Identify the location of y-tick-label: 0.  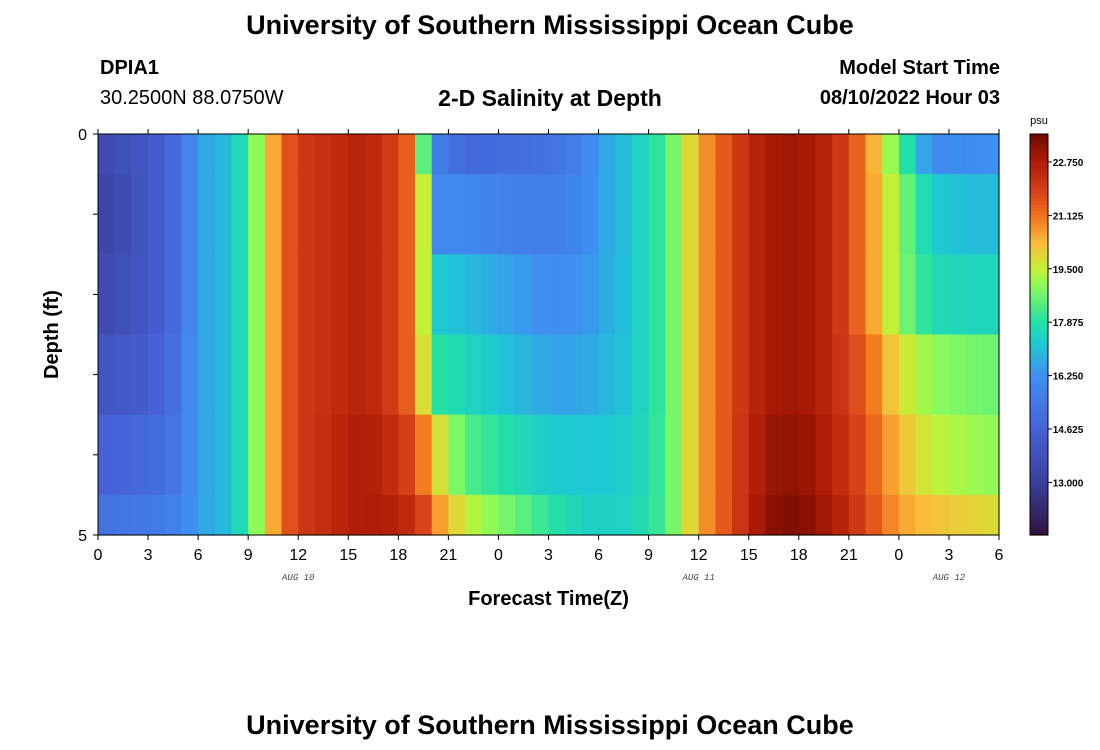
(82, 135).